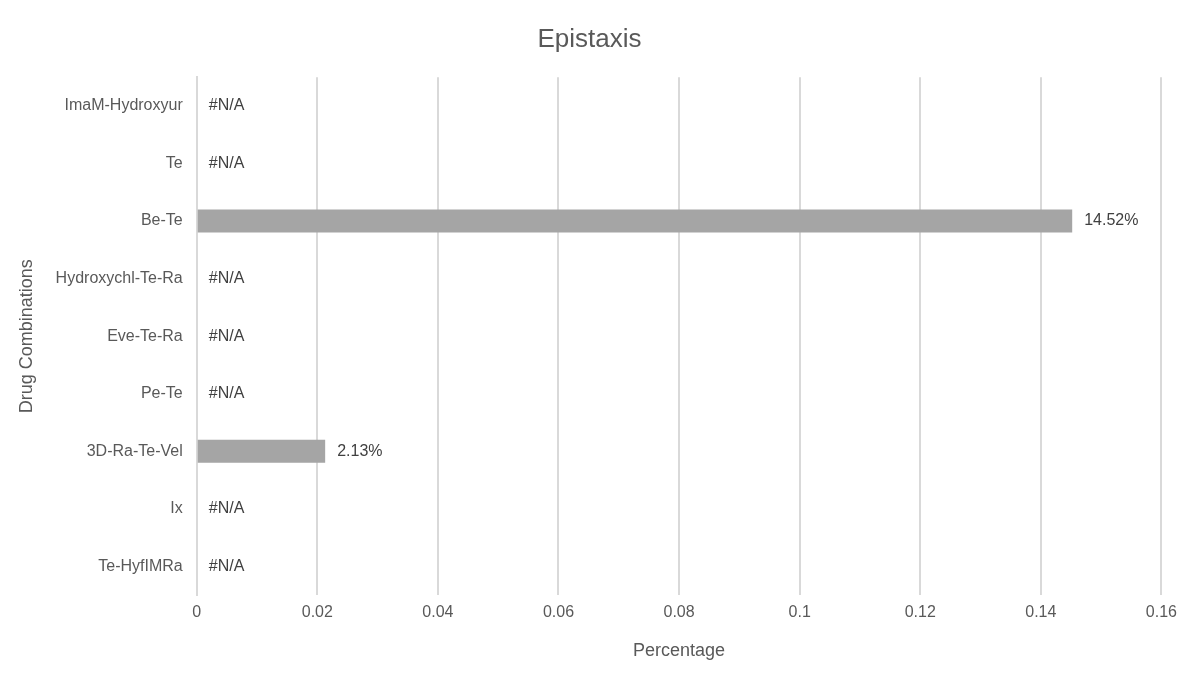 The width and height of the screenshot is (1185, 686). What do you see at coordinates (145, 335) in the screenshot?
I see `y-tick-label: Eve-Te-Ra` at bounding box center [145, 335].